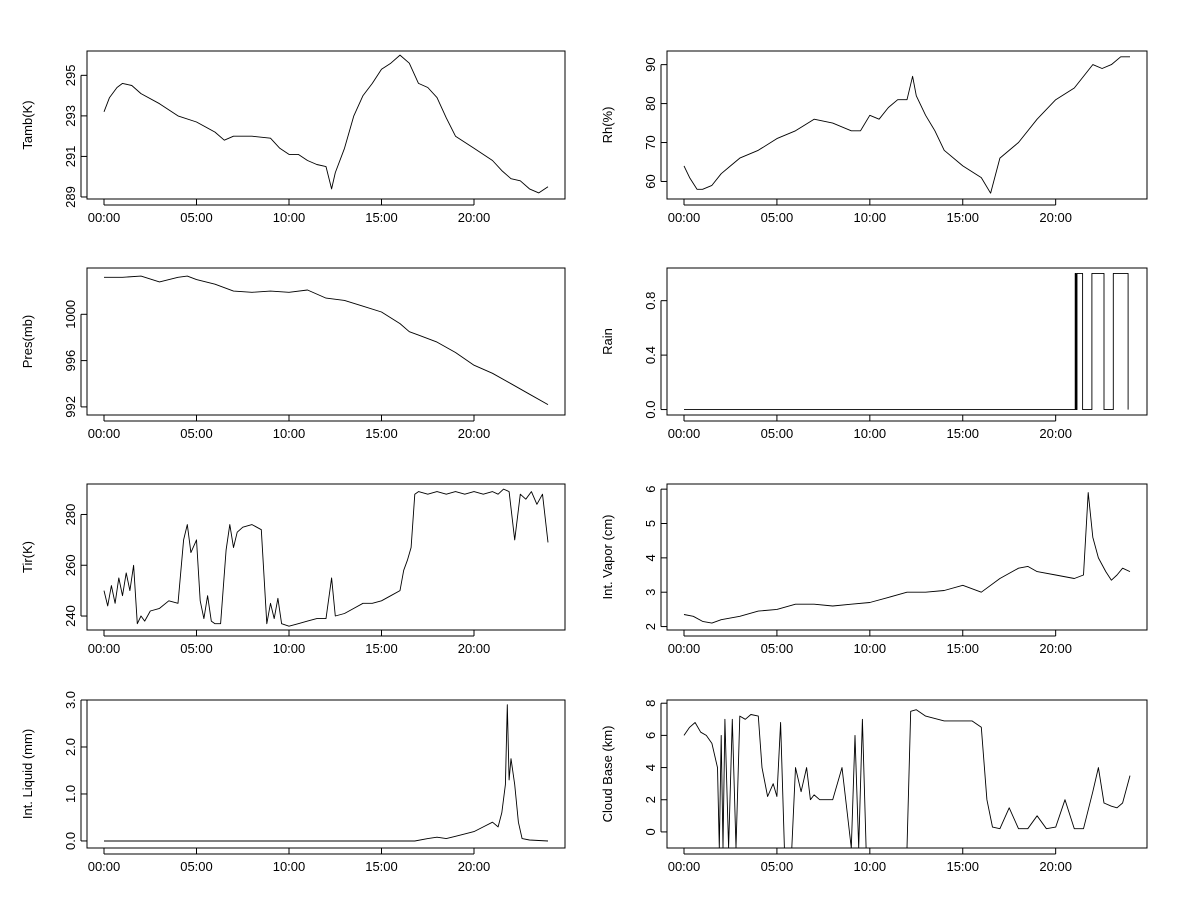  I want to click on y-axis-title: Cloud Base (km), so click(607, 774).